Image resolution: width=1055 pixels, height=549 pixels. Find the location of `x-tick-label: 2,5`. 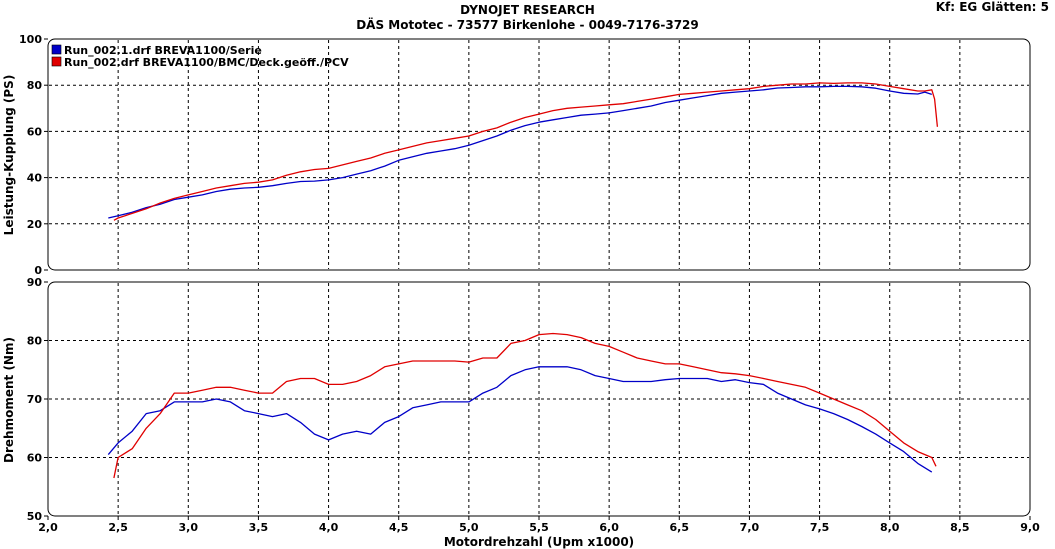

x-tick-label: 2,5 is located at coordinates (118, 527).